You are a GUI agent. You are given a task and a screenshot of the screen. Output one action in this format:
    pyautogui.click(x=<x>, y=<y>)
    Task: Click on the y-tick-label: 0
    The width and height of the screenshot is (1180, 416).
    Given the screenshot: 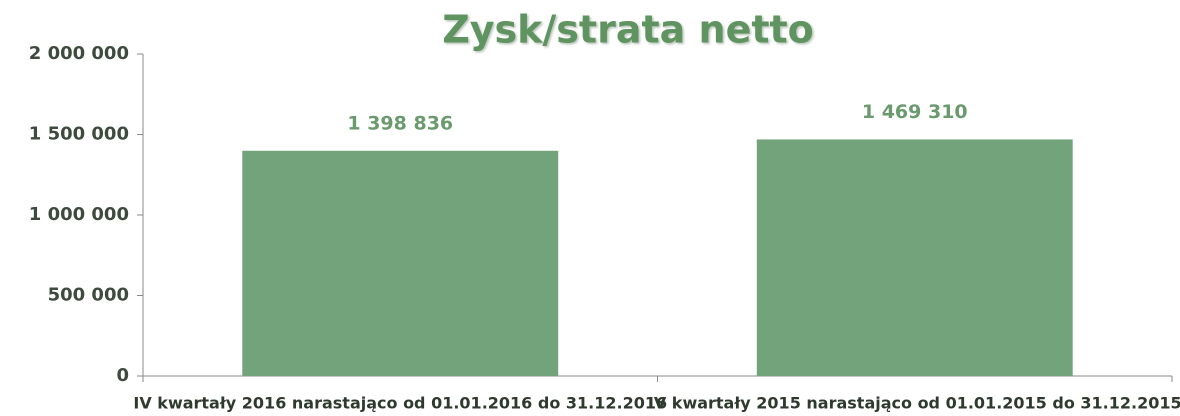 What is the action you would take?
    pyautogui.click(x=122, y=375)
    